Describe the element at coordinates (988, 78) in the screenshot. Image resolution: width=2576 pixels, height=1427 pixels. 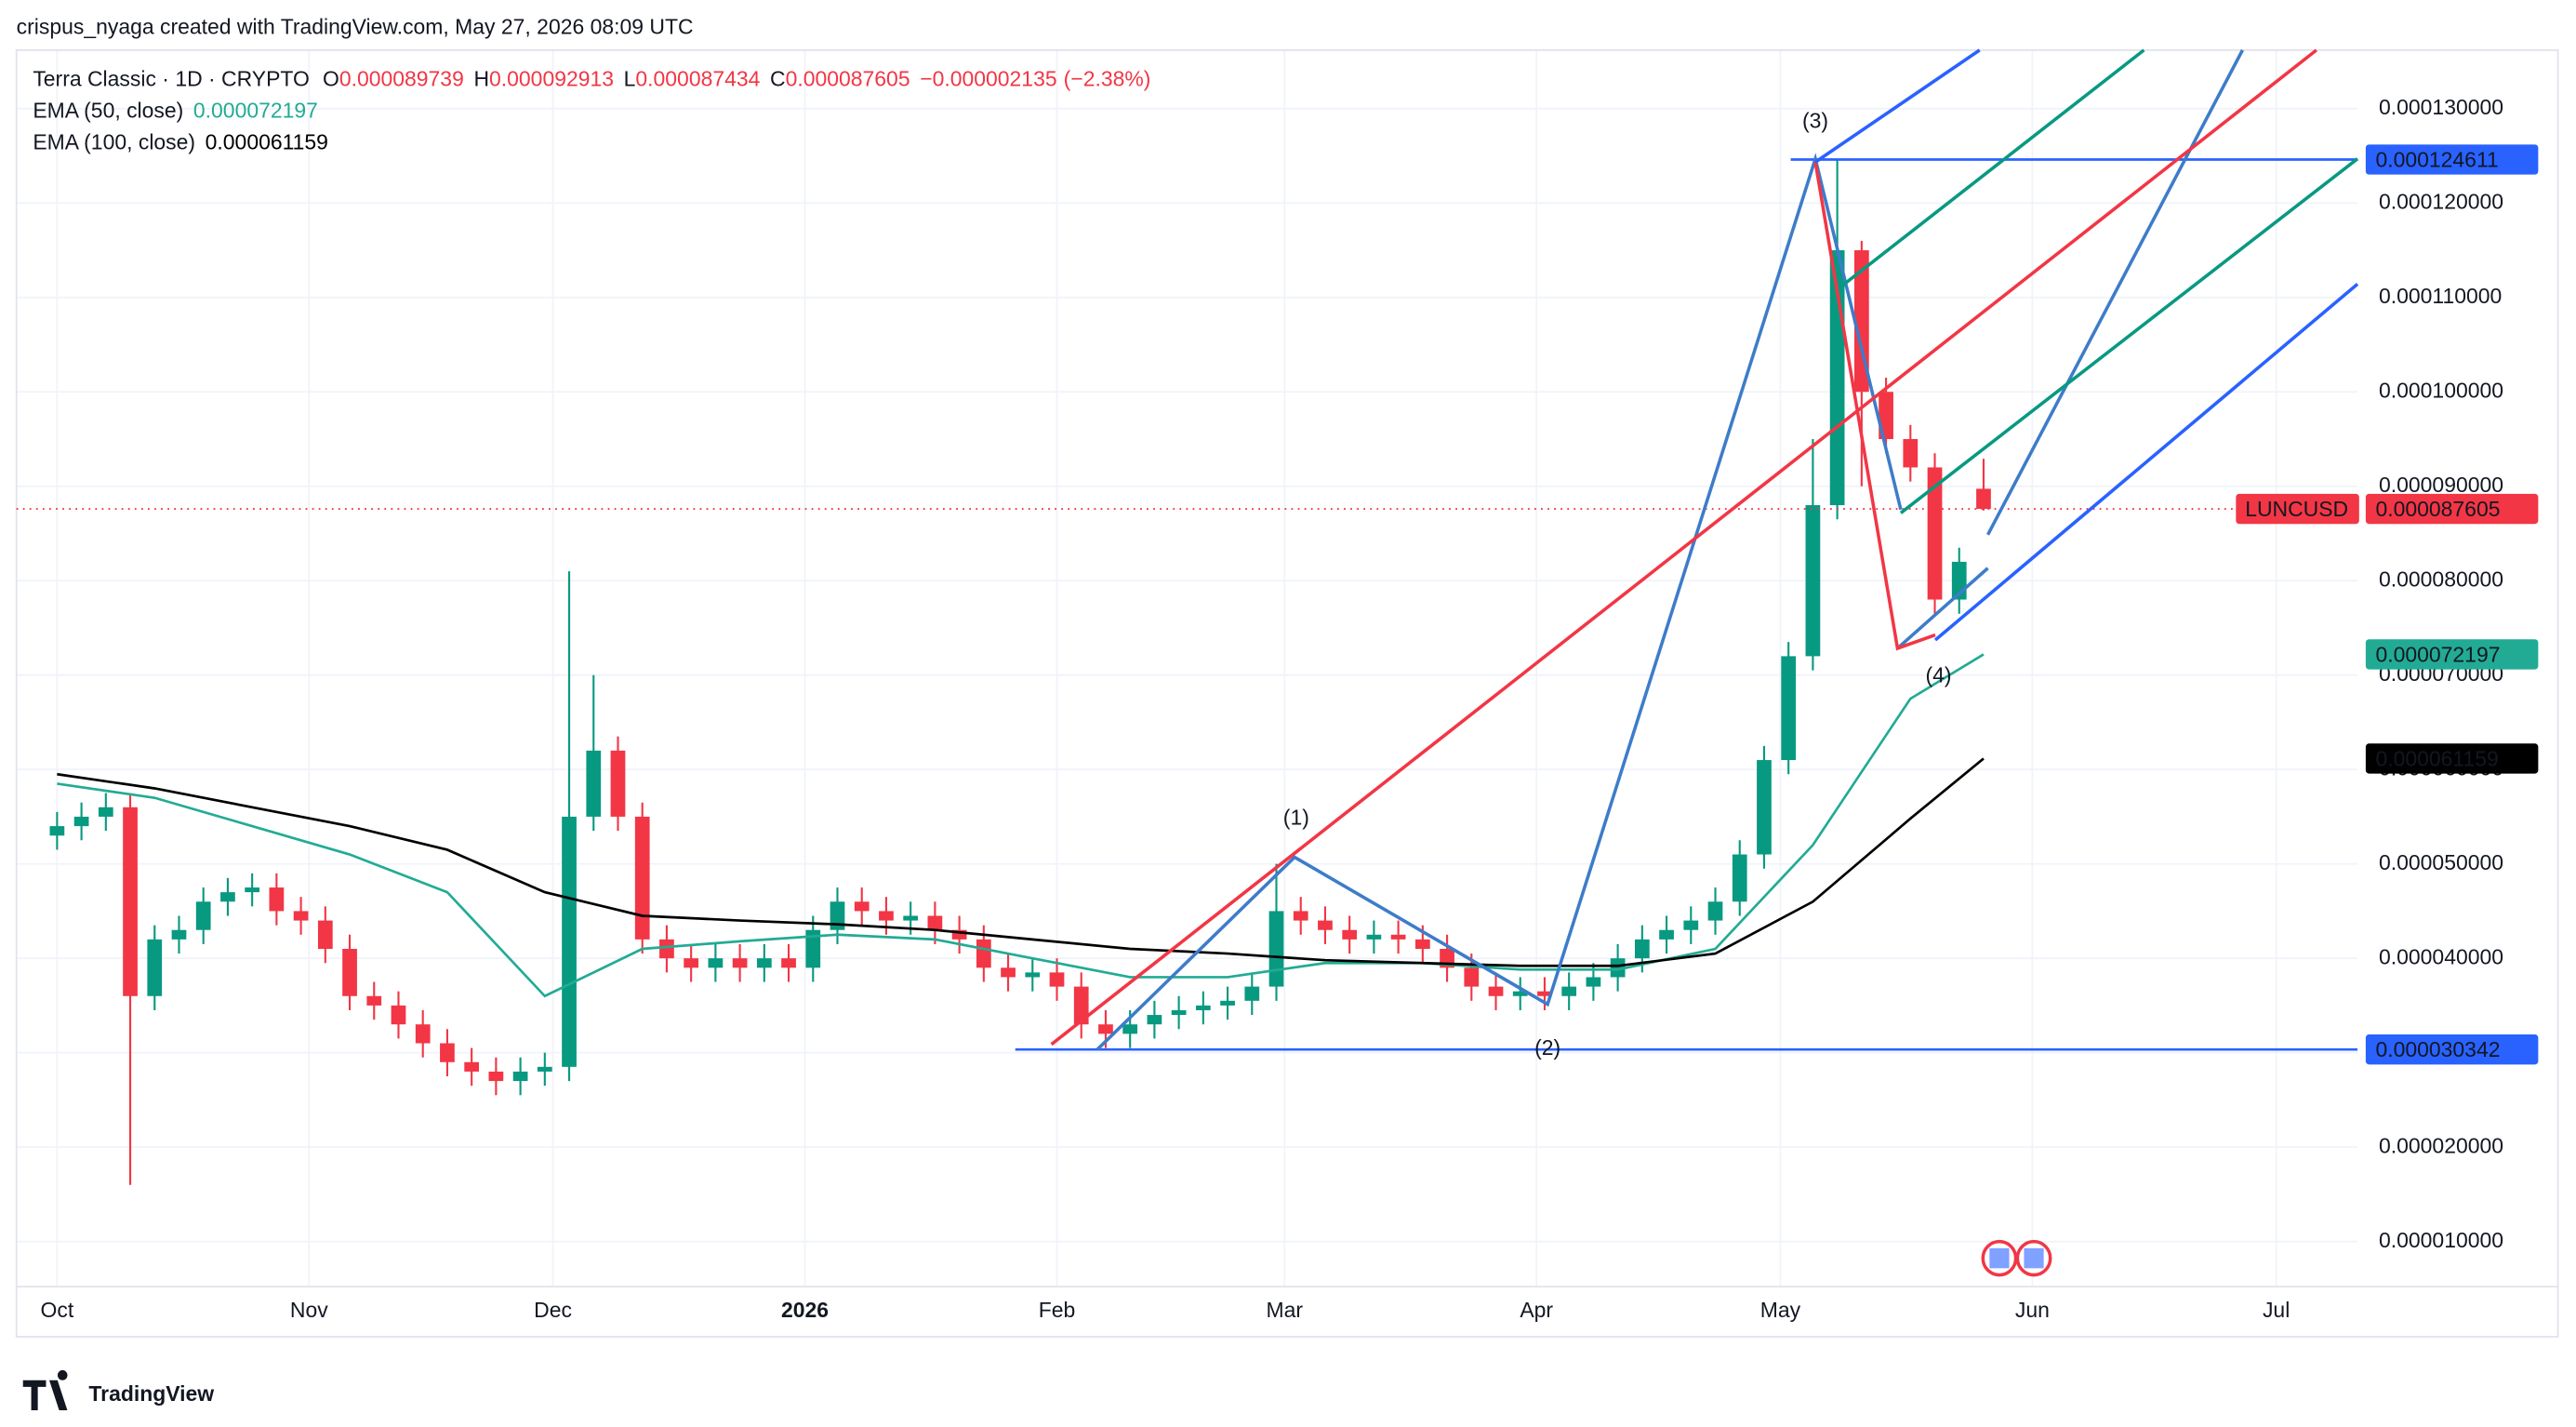
I see `change: −0.000002135` at that location.